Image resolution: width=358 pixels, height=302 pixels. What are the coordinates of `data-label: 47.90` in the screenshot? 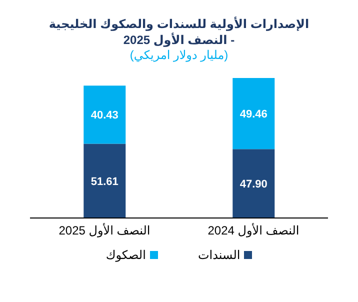 It's located at (254, 184).